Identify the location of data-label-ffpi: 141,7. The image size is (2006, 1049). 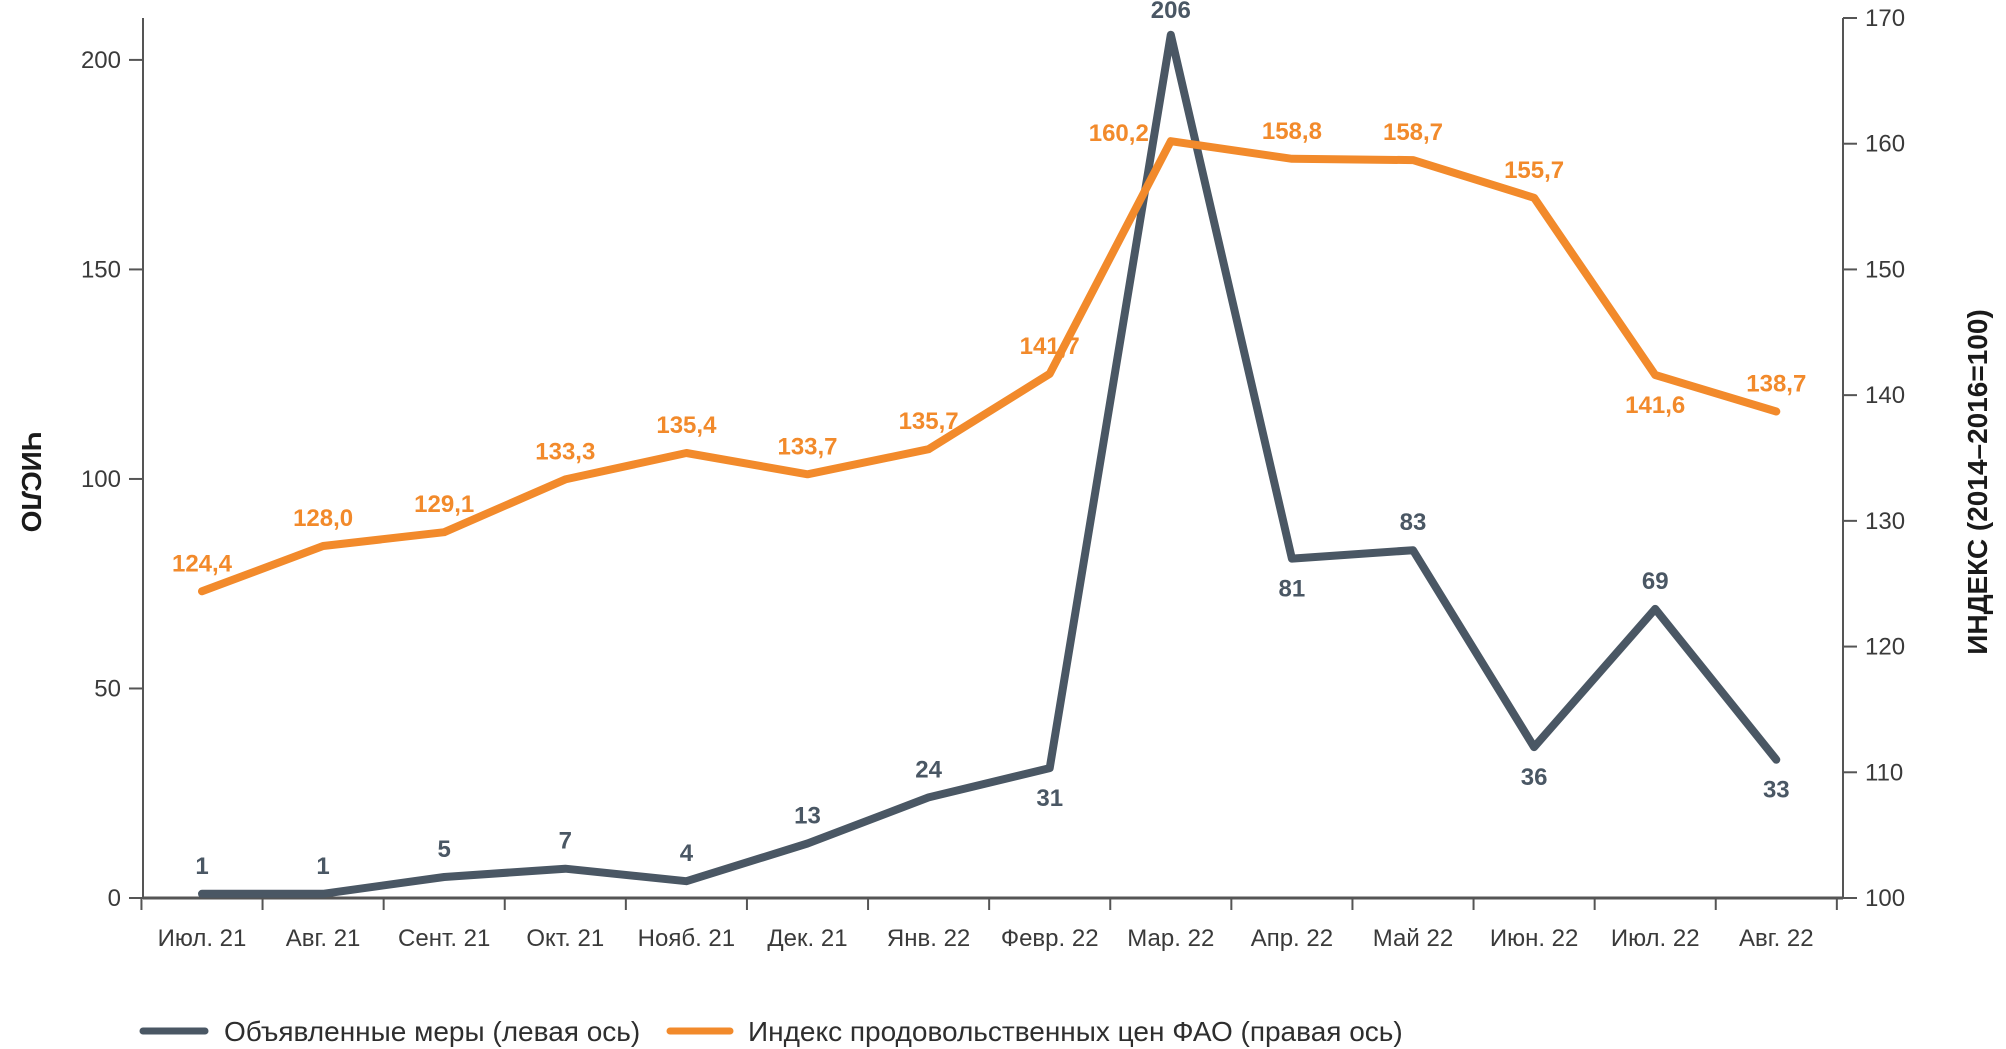
(1050, 346).